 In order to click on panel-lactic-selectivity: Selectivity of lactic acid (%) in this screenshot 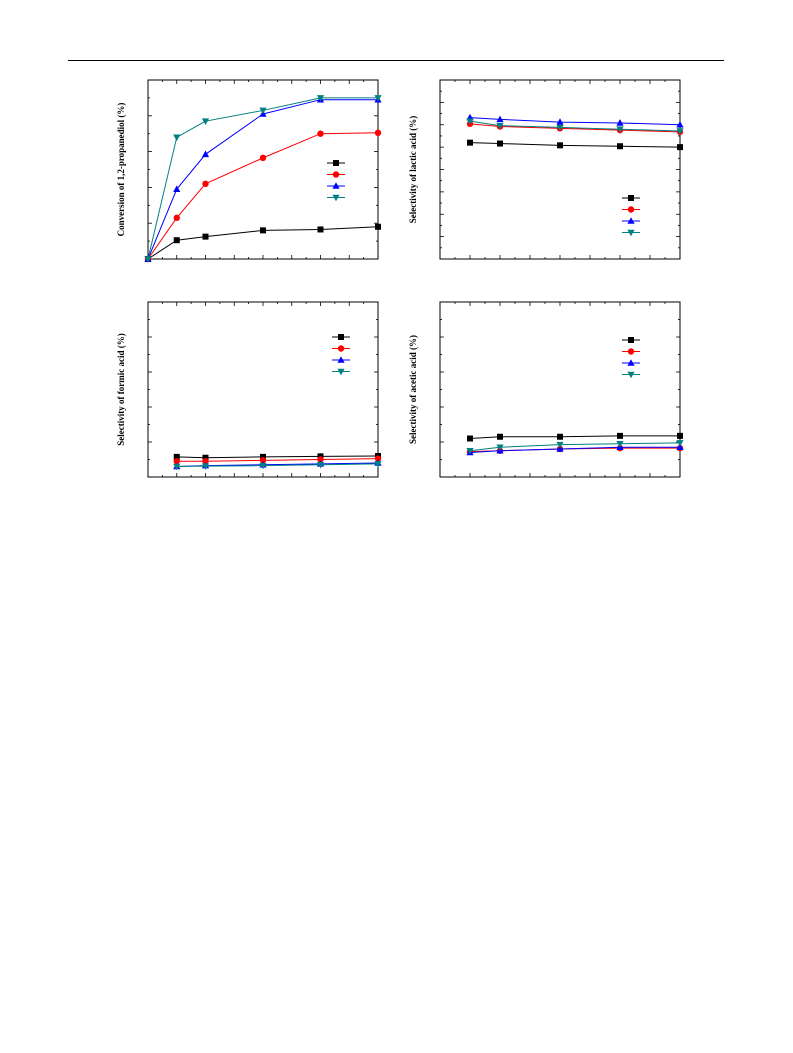, I will do `click(546, 169)`.